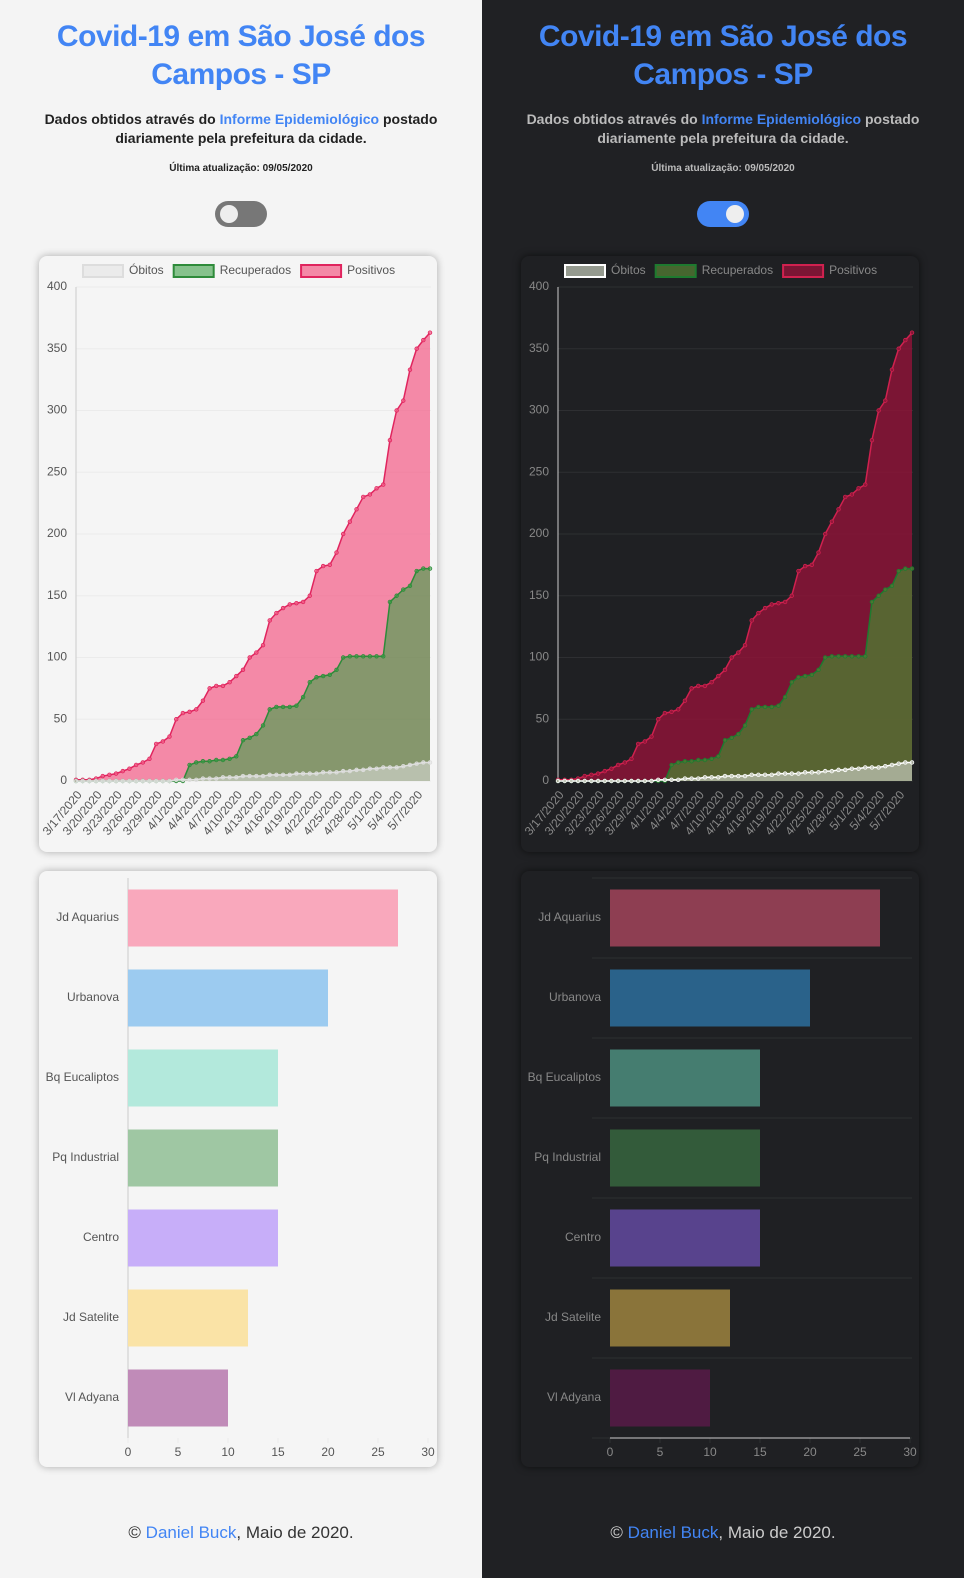  Describe the element at coordinates (573, 1317) in the screenshot. I see `y-tick-label: Jd Satelite` at that location.